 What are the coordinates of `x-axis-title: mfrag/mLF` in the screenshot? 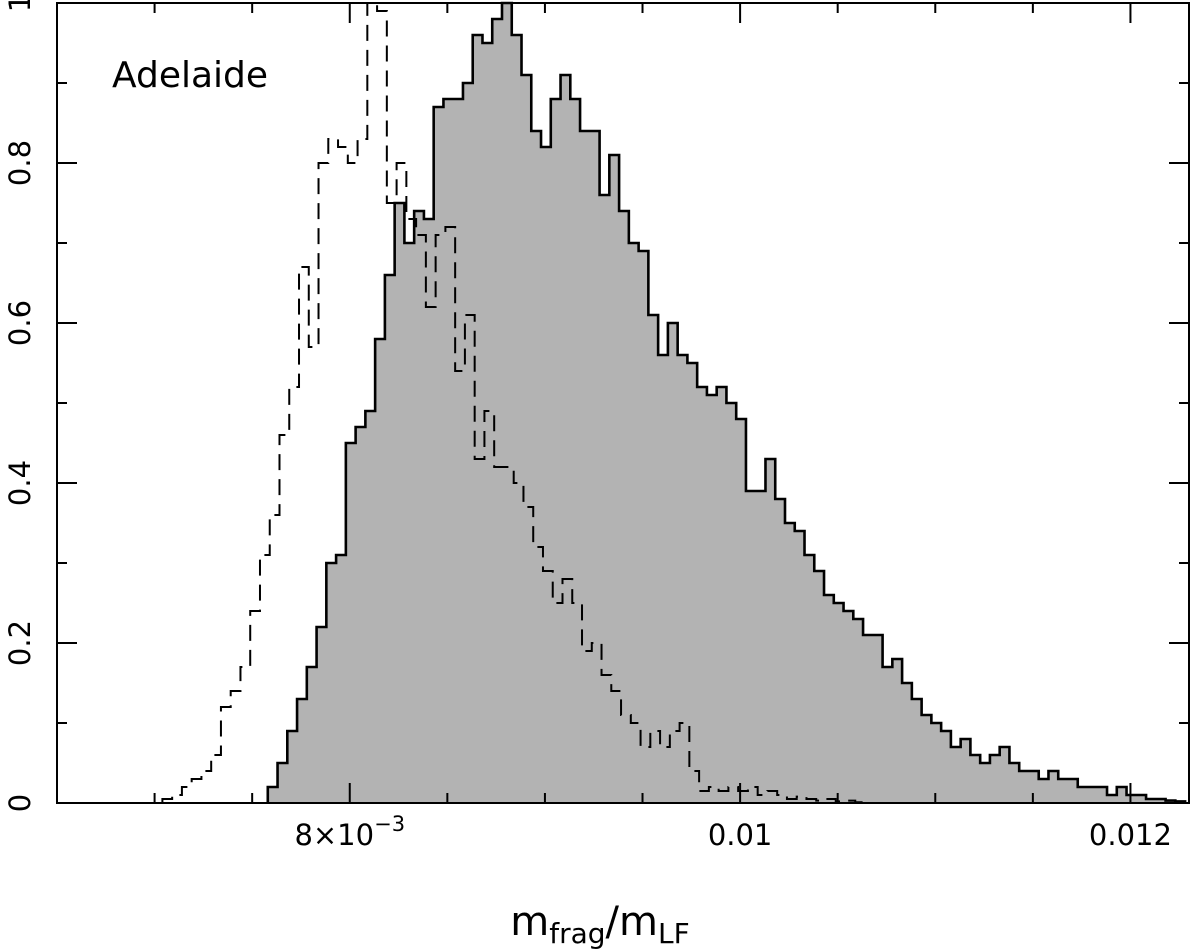 It's located at (599, 924).